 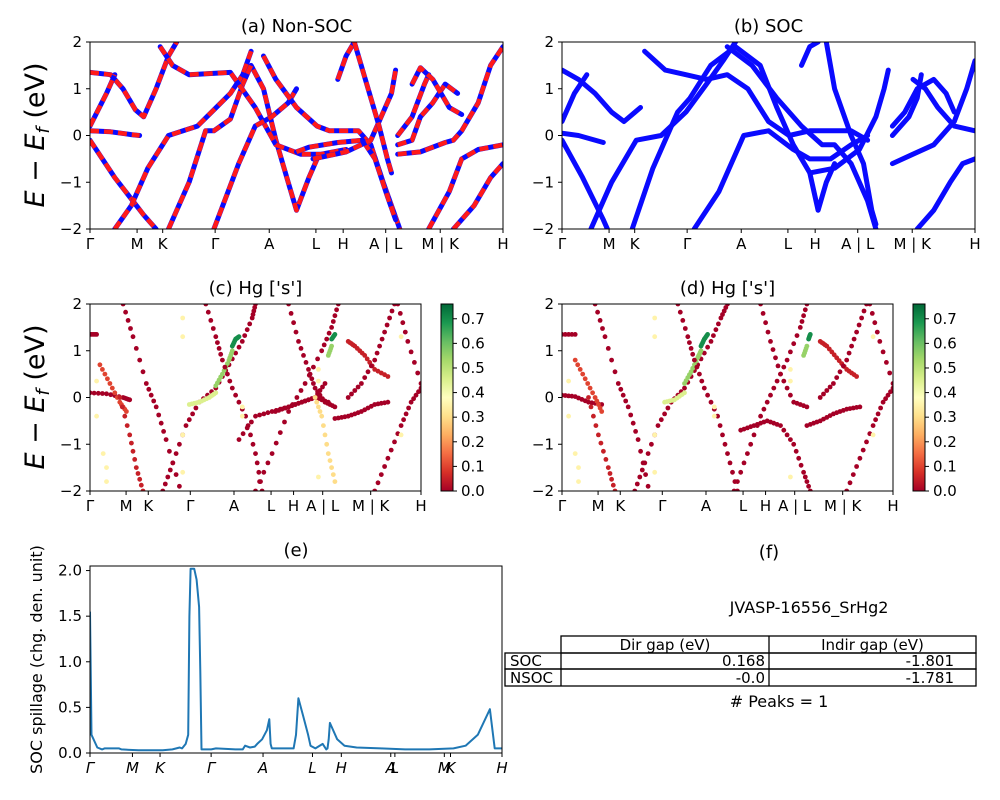 What do you see at coordinates (620, 506) in the screenshot?
I see `panel-d-xtick-label: K` at bounding box center [620, 506].